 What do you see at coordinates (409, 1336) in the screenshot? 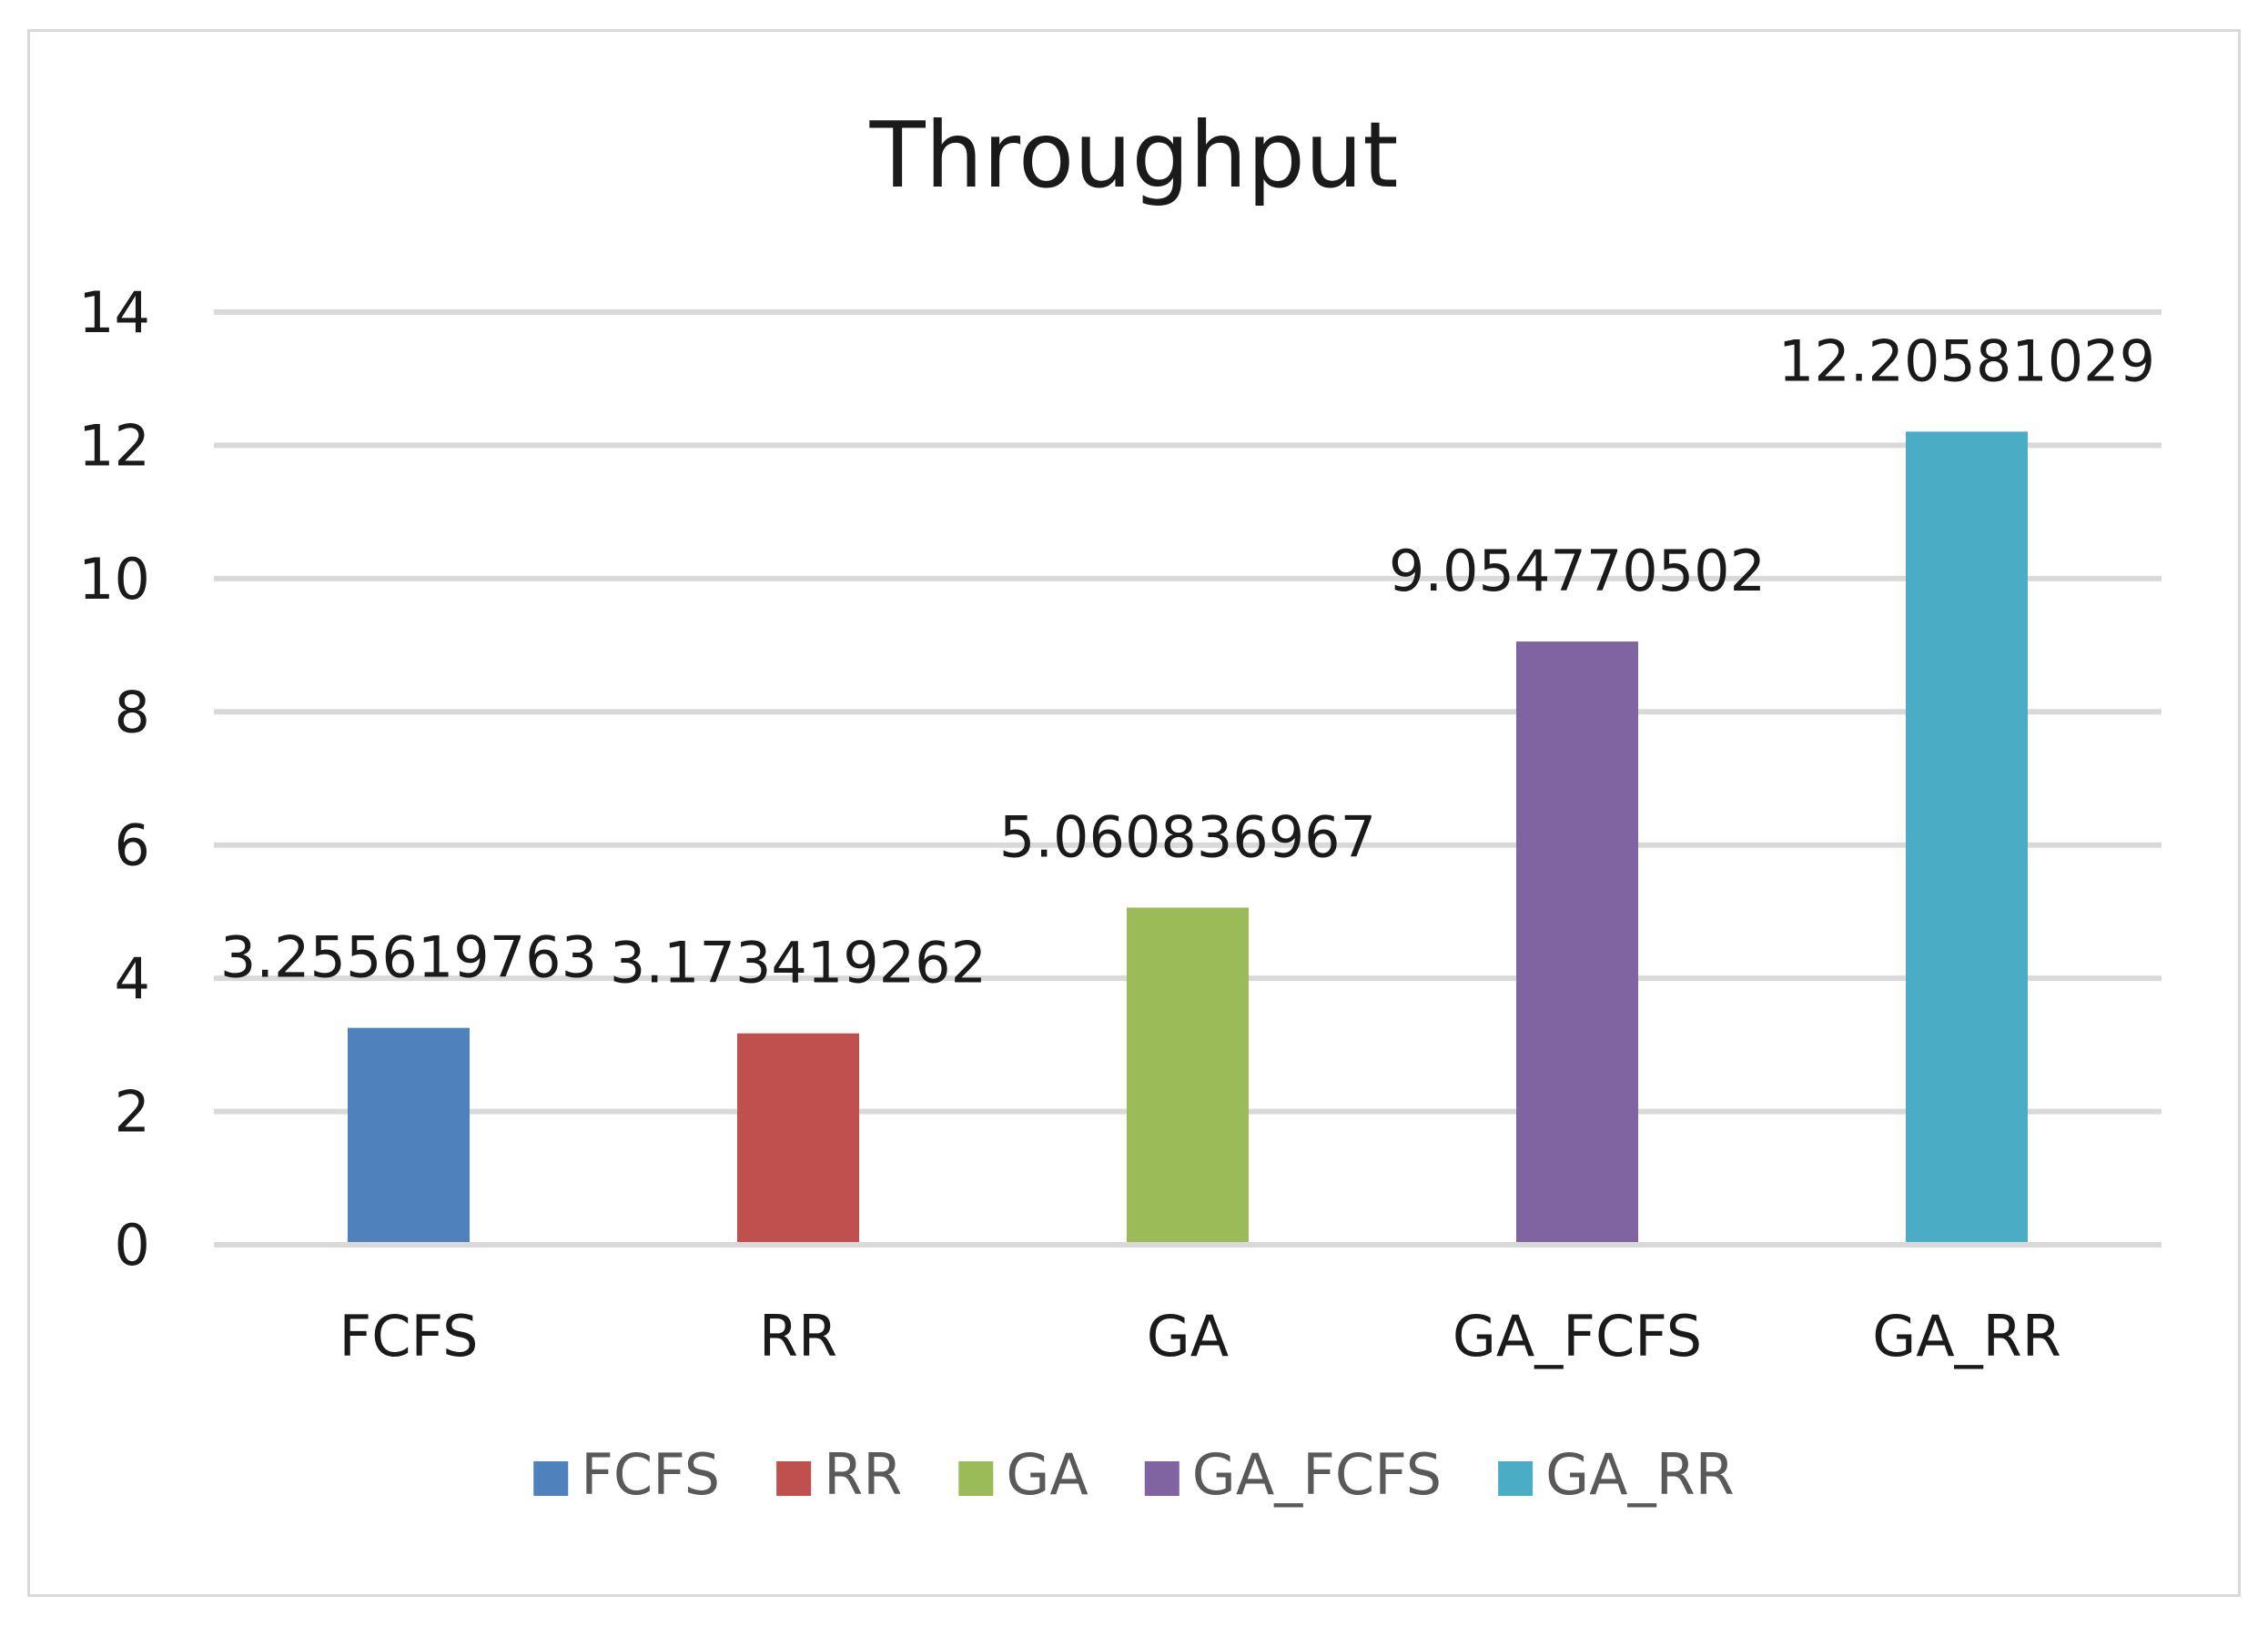
I see `x-category-label: FCFS` at bounding box center [409, 1336].